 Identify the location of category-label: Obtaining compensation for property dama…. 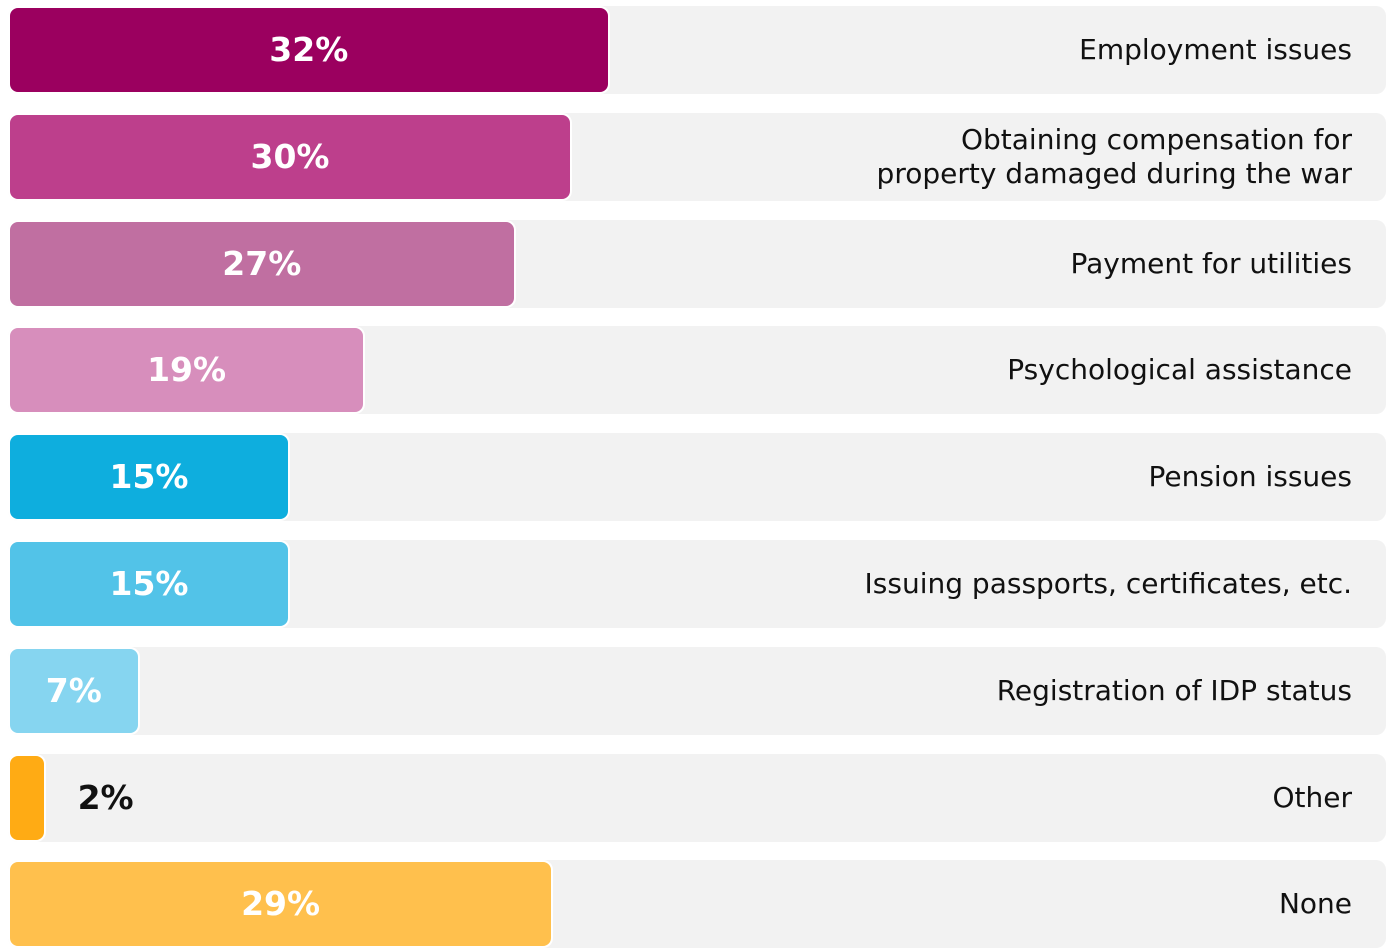
(1114, 156).